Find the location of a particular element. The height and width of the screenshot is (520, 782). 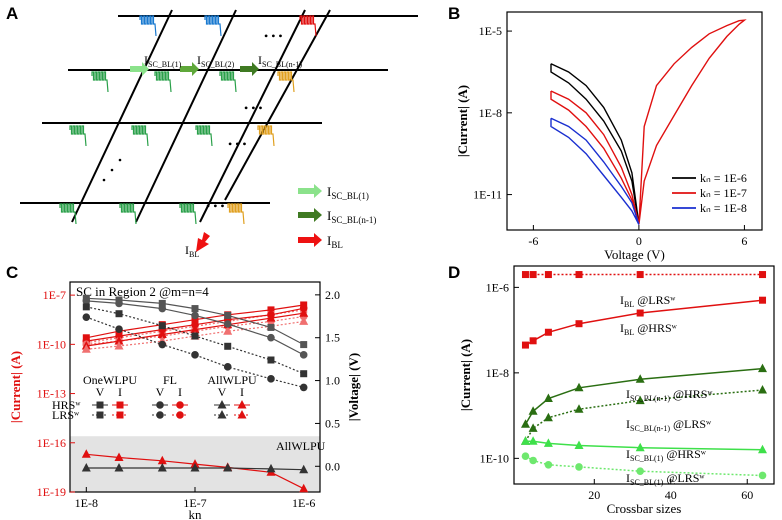

legend-group-1: FL is located at coordinates (170, 380).